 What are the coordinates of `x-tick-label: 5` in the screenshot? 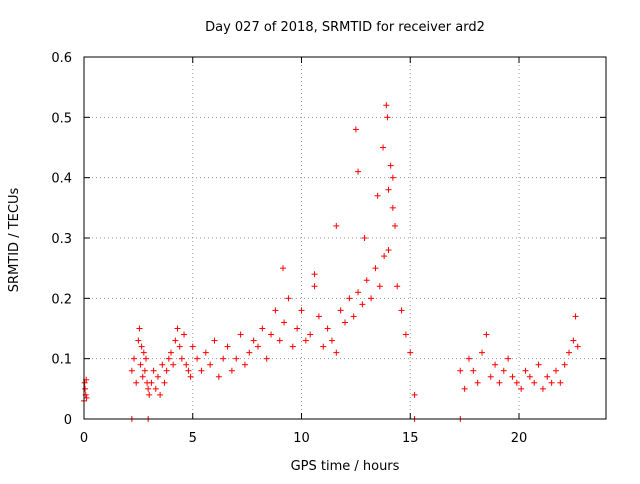 It's located at (193, 438).